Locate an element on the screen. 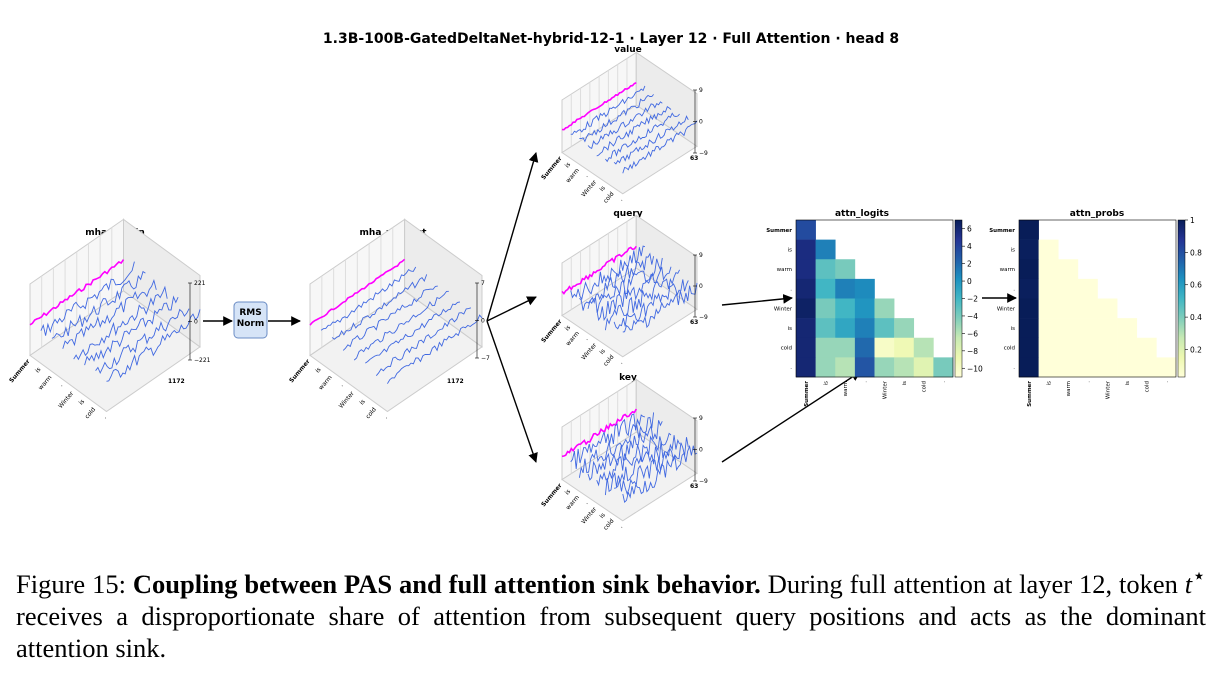 The height and width of the screenshot is (677, 1222). z-tick-label: 0 is located at coordinates (701, 286).